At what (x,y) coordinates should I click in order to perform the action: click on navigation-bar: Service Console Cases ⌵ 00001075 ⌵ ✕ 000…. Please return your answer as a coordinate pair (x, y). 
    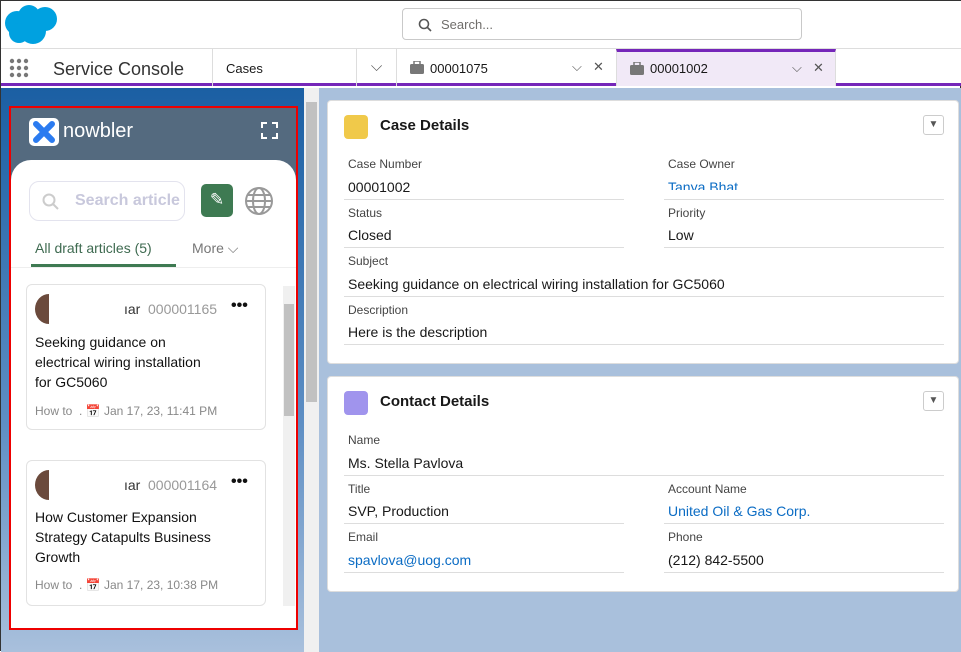
    Looking at the image, I should click on (481, 67).